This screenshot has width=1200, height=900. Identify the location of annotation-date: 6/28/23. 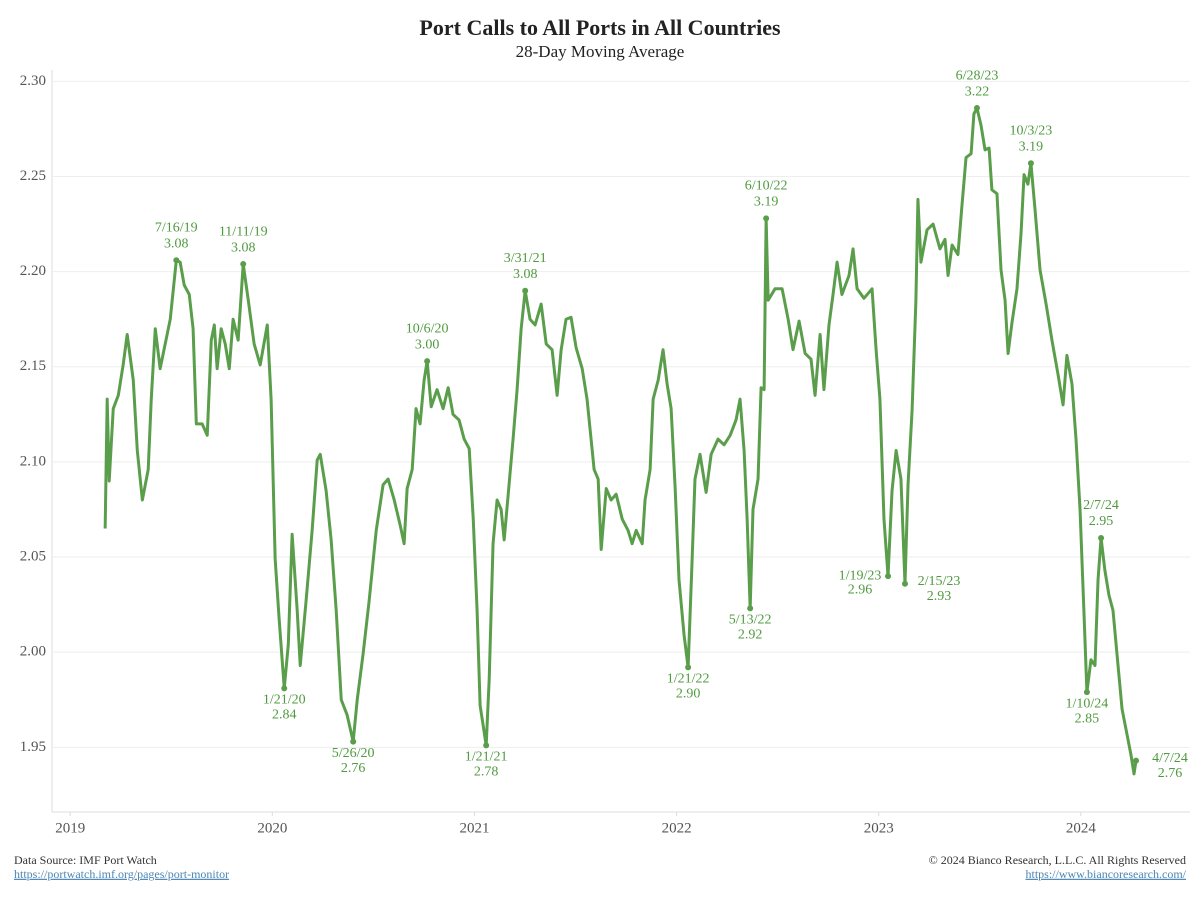
(977, 75).